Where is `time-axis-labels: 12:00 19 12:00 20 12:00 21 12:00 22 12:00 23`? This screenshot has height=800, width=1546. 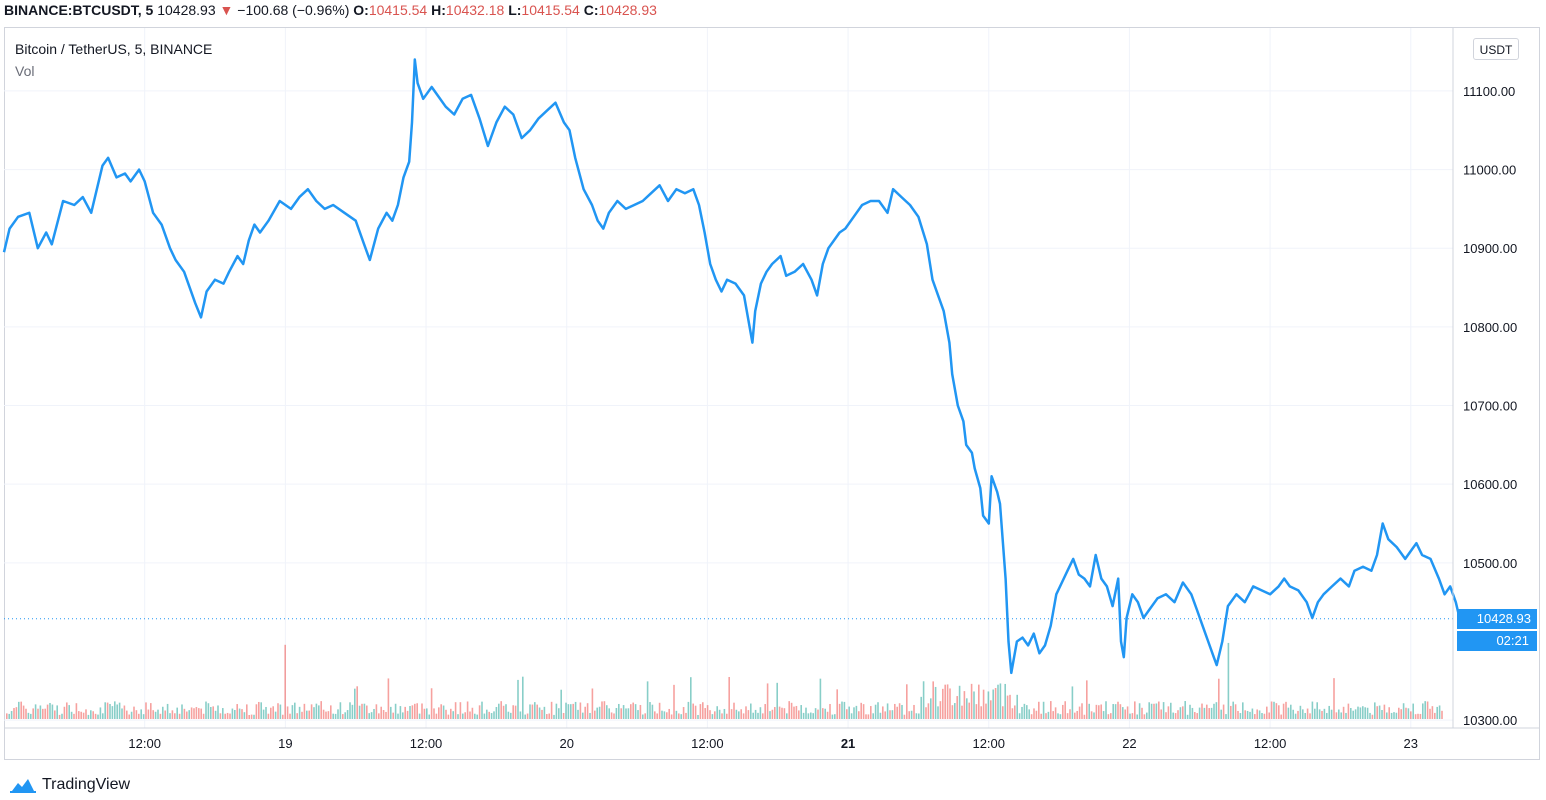
time-axis-labels: 12:00 19 12:00 20 12:00 21 12:00 22 12:00 23 is located at coordinates (773, 743).